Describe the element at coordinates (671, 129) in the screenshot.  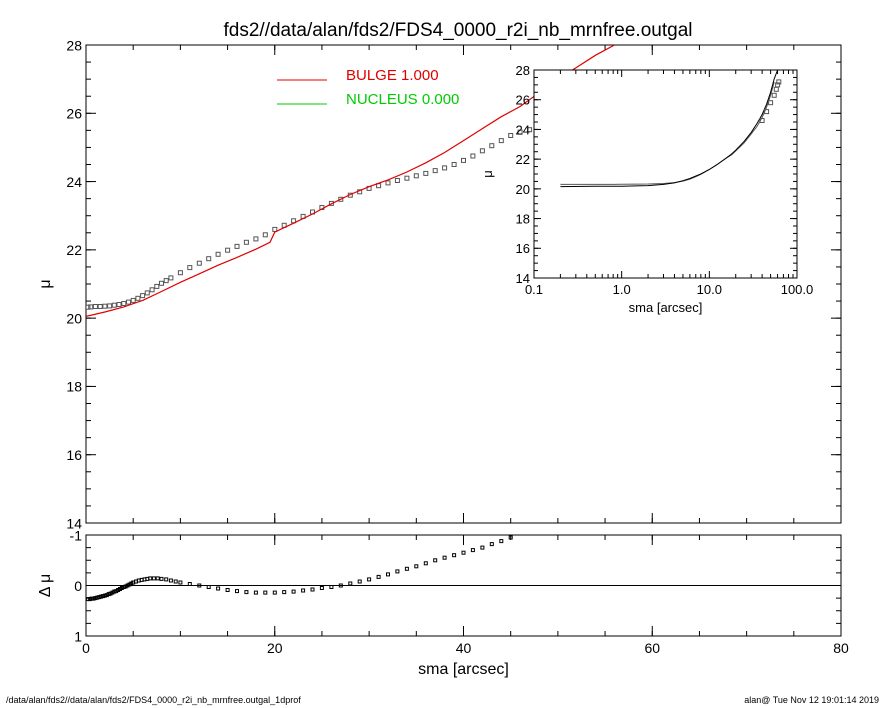
I see `inset-profile-series` at that location.